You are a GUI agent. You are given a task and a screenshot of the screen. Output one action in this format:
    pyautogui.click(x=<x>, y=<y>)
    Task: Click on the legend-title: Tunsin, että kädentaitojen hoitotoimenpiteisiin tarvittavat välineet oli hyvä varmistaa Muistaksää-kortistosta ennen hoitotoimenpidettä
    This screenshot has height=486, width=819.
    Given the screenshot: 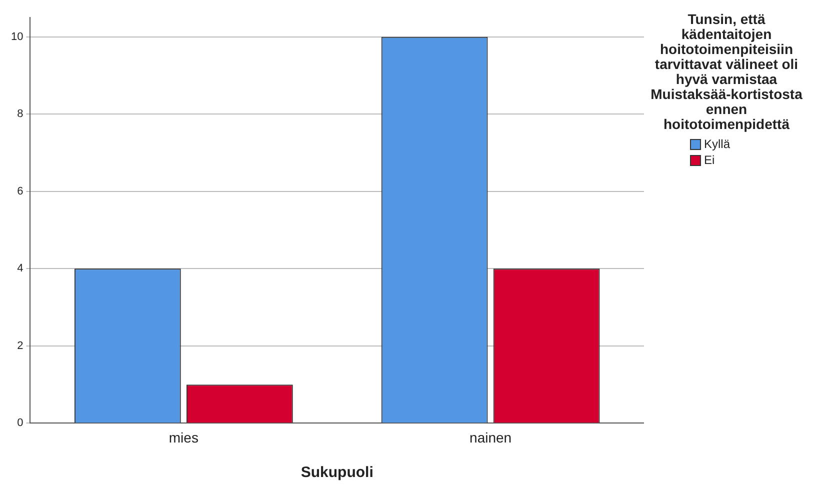 What is the action you would take?
    pyautogui.click(x=727, y=71)
    